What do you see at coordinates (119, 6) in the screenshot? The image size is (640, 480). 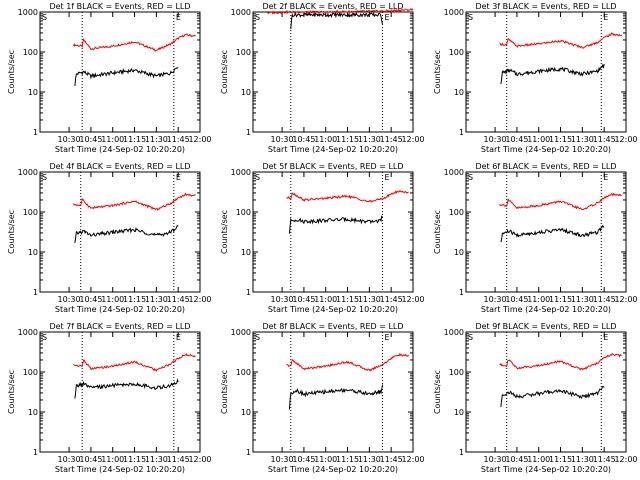 I see `chart-title: Det 1f BLACK = Events, RED = LLD` at bounding box center [119, 6].